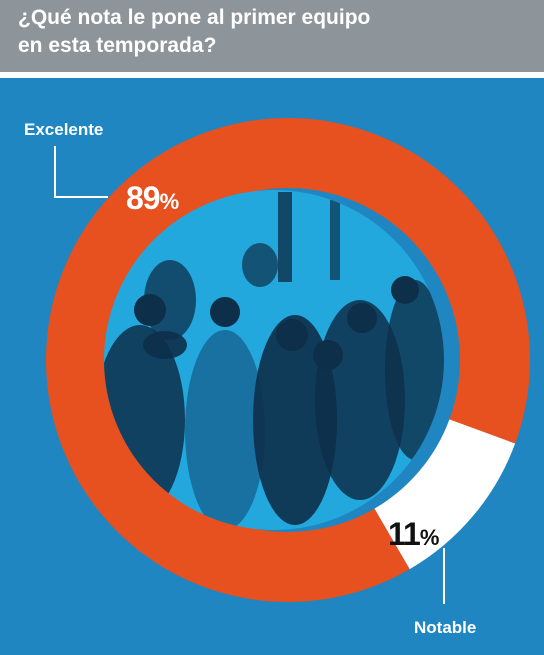 Image resolution: width=544 pixels, height=655 pixels. What do you see at coordinates (153, 198) in the screenshot?
I see `data-label-excelente: 89%` at bounding box center [153, 198].